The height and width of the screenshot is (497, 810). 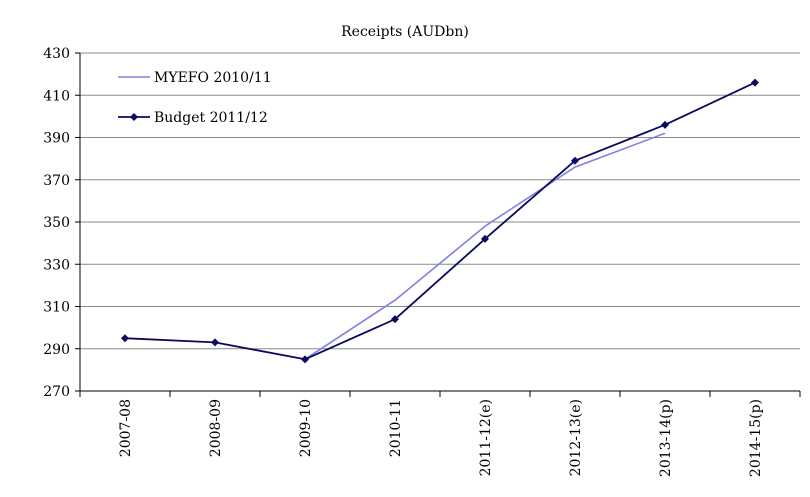 What do you see at coordinates (396, 428) in the screenshot?
I see `x-tick-label: 2010-11` at bounding box center [396, 428].